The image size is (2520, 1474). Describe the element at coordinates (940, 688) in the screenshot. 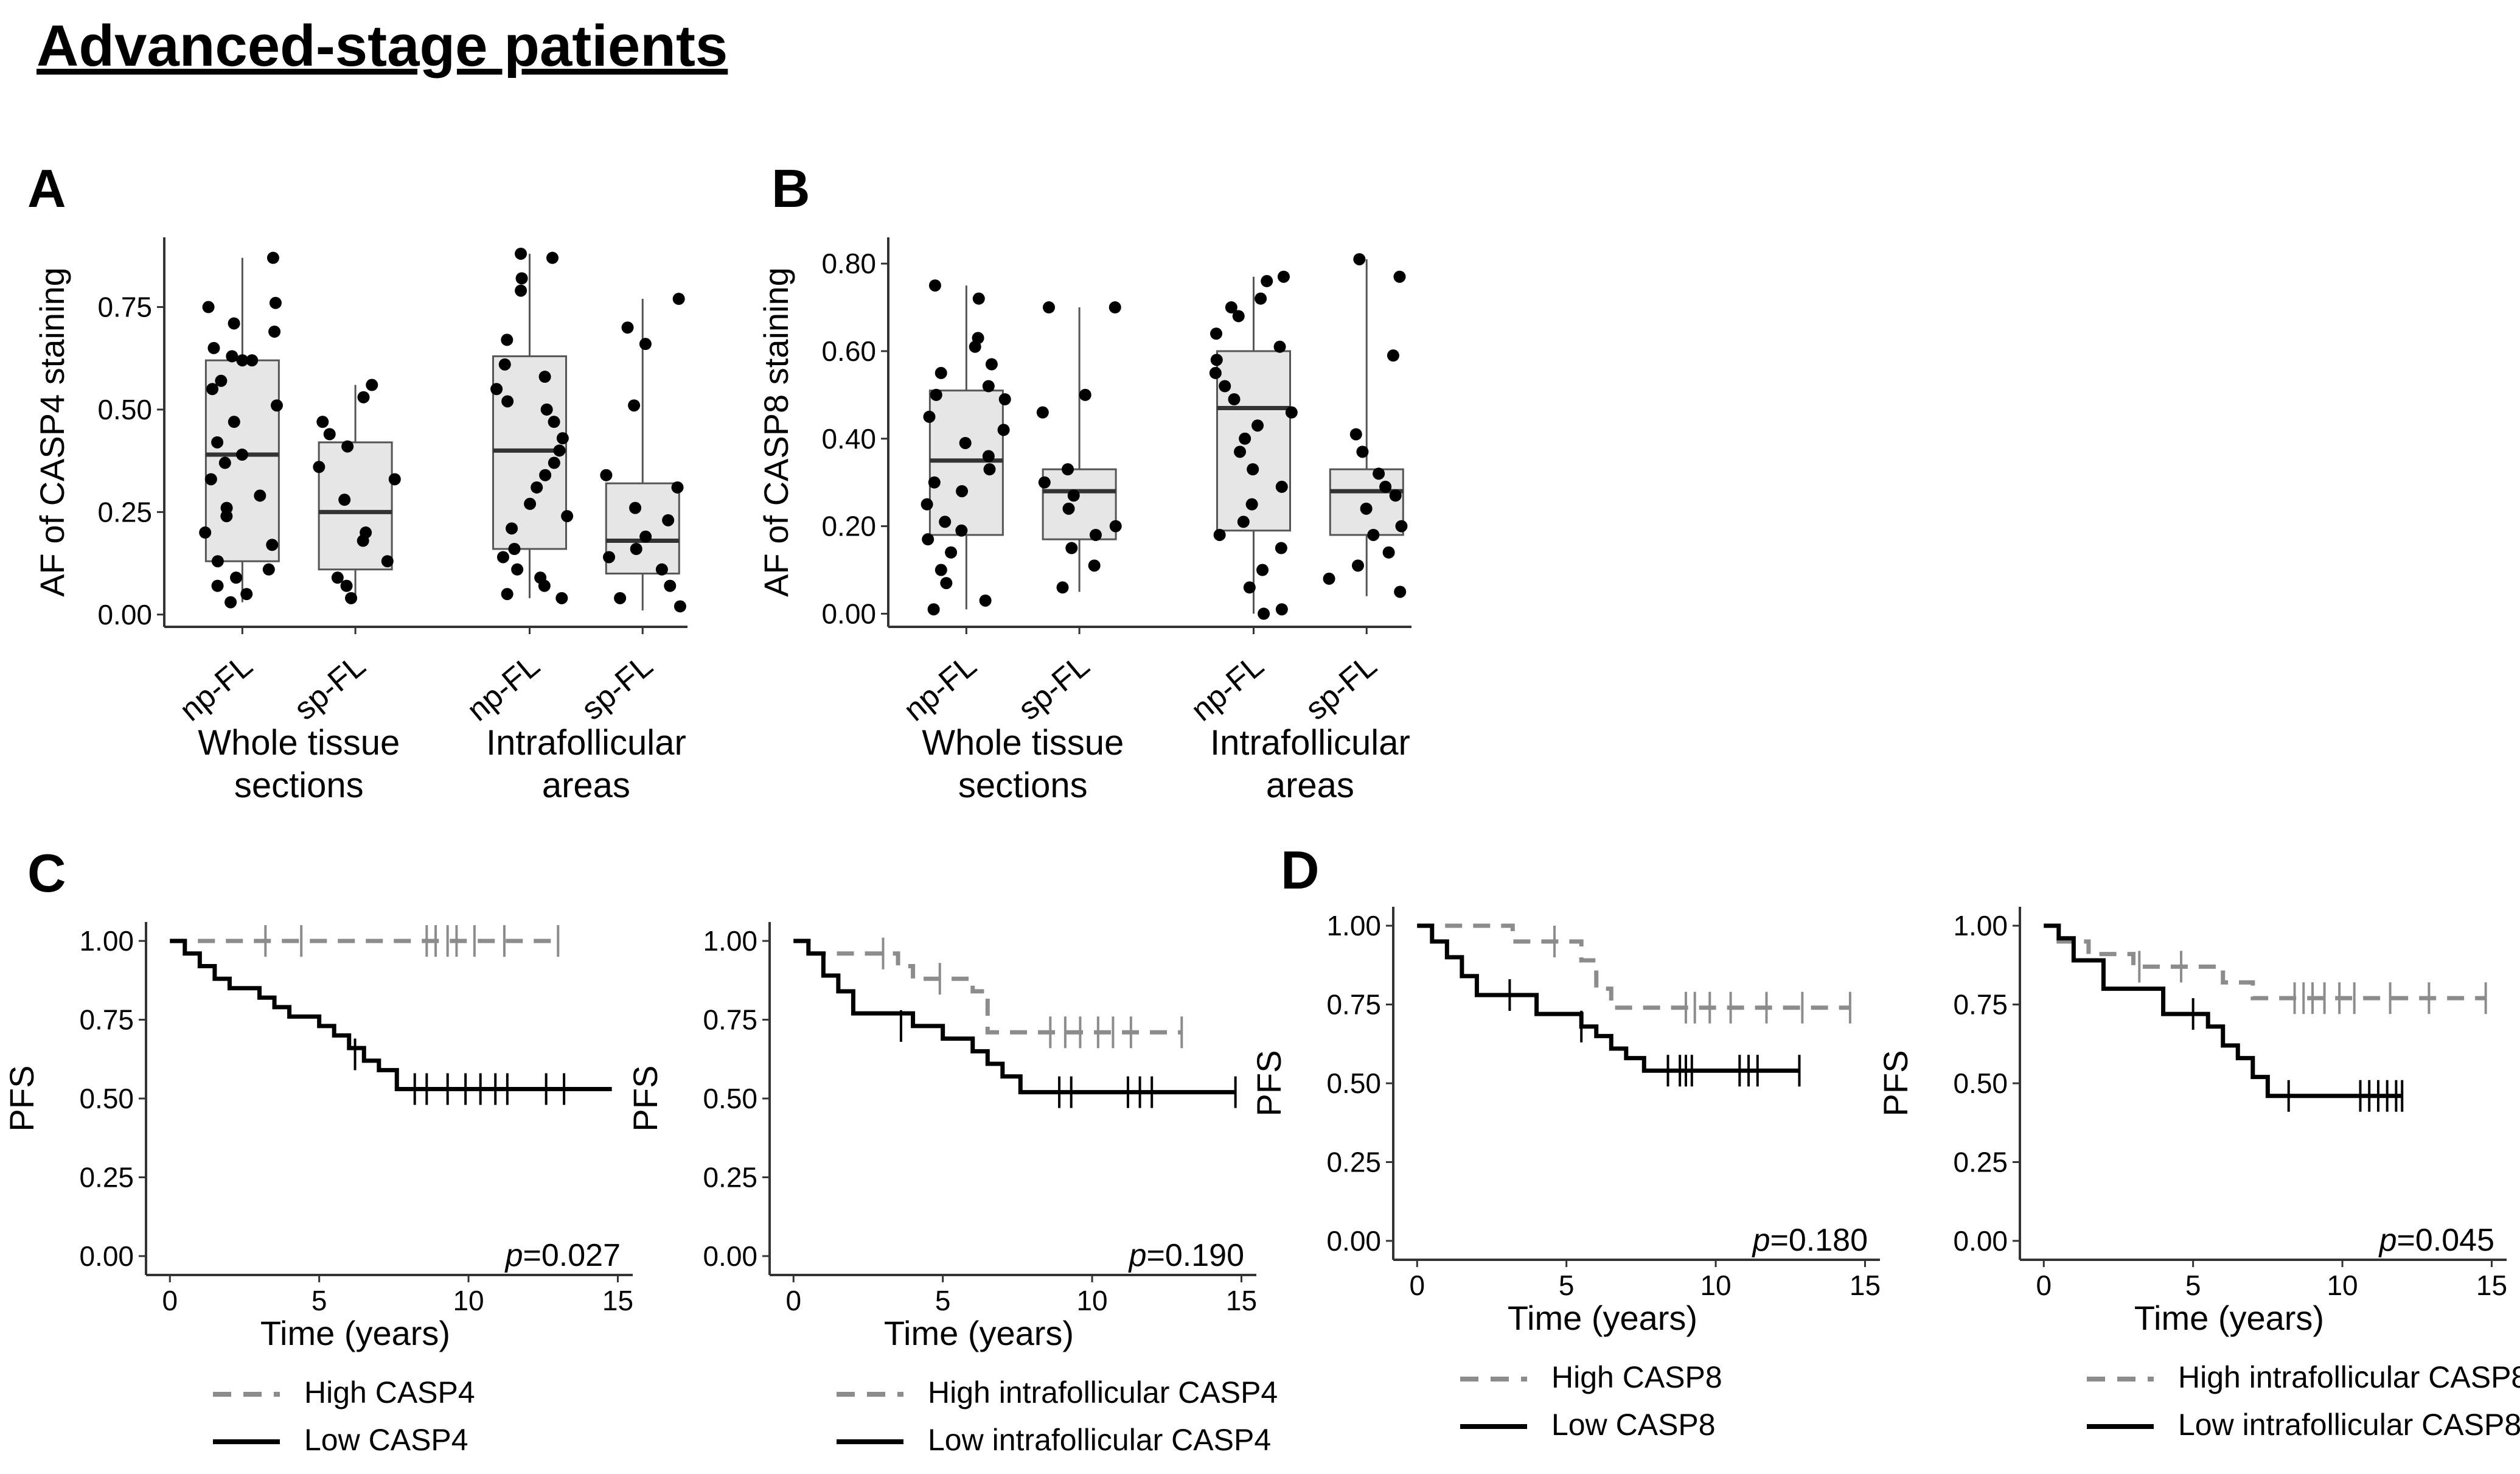

I see `x-category-label: np-FL` at that location.